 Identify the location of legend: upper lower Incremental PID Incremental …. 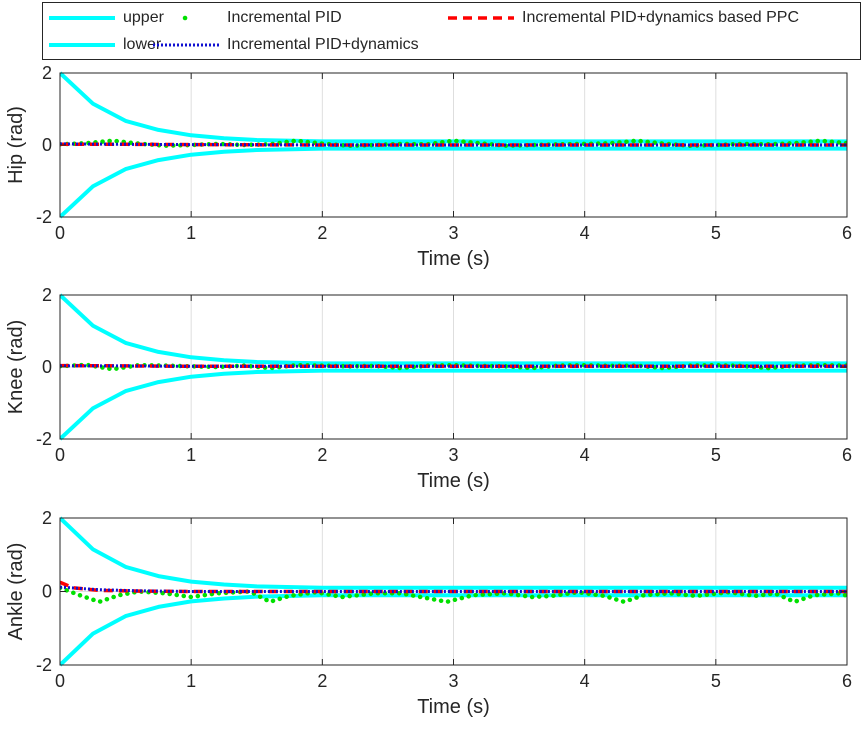
(451, 31).